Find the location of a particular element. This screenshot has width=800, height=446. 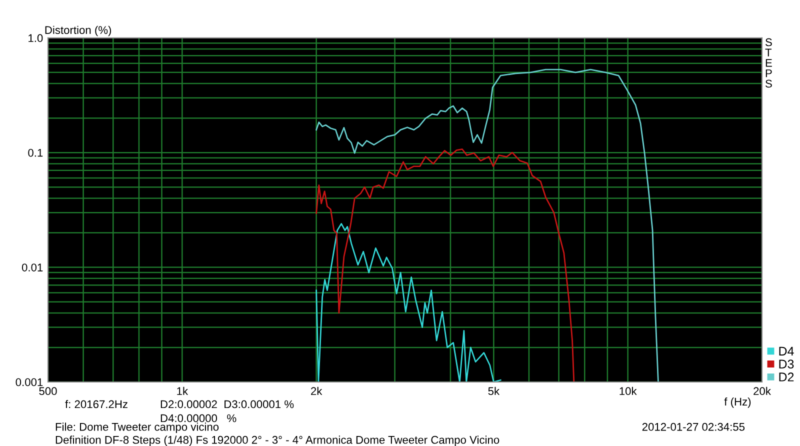

x-tick-label: 5k is located at coordinates (494, 391).